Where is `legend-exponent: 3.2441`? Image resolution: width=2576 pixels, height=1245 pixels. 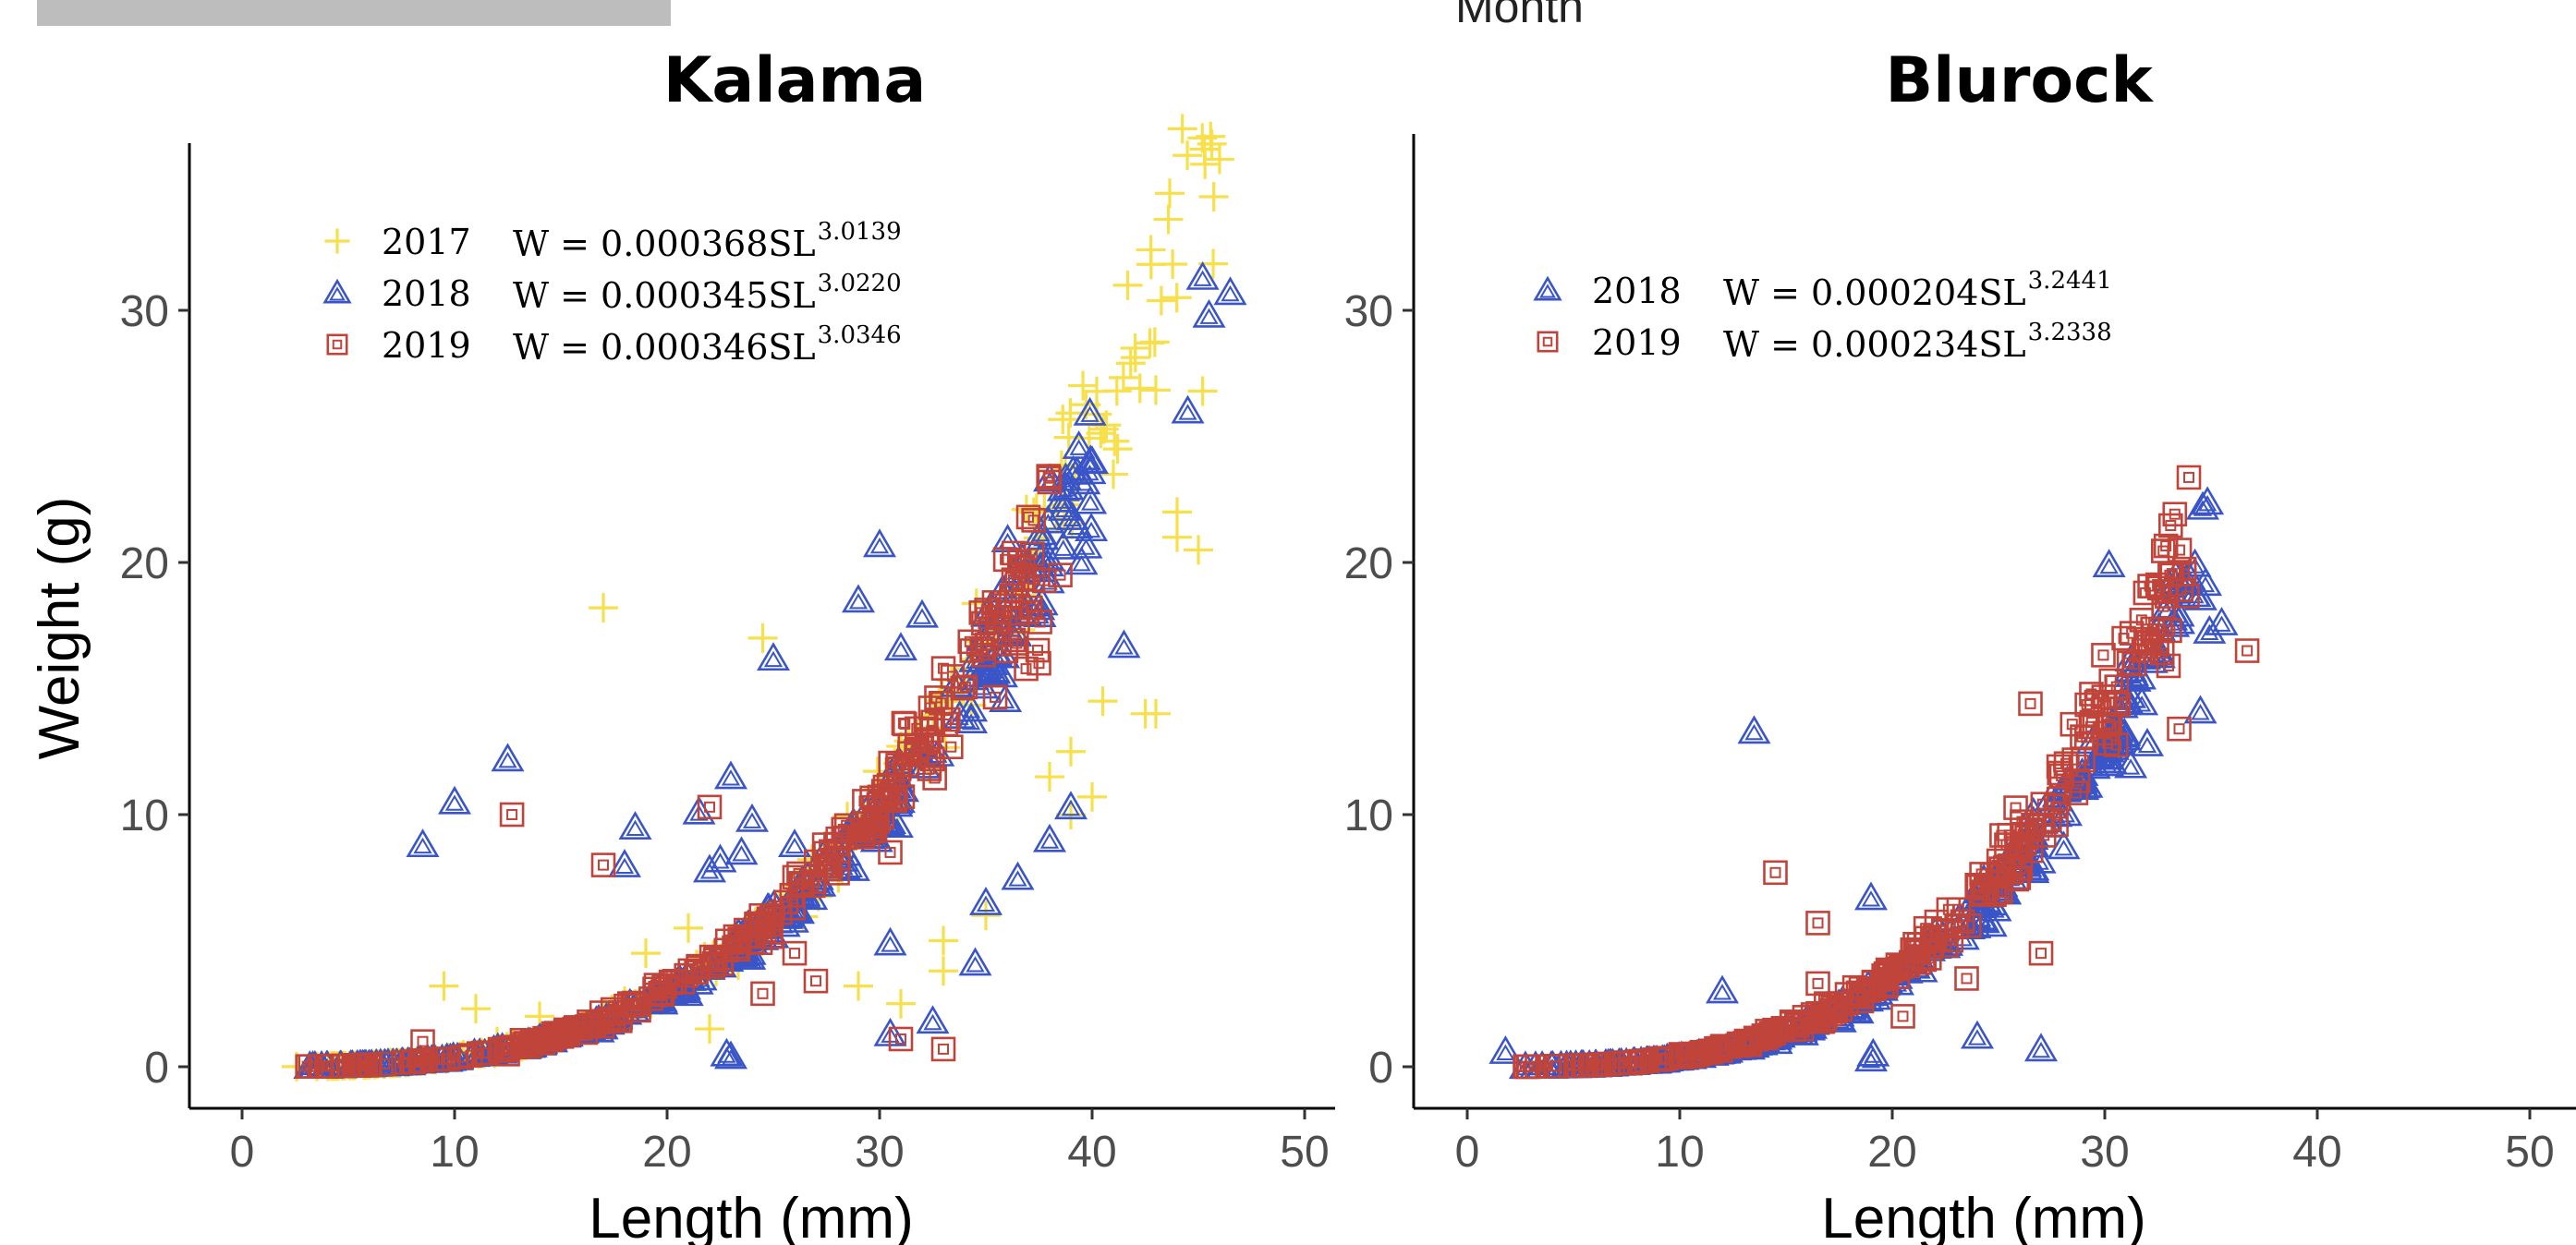
legend-exponent: 3.2441 is located at coordinates (2070, 281).